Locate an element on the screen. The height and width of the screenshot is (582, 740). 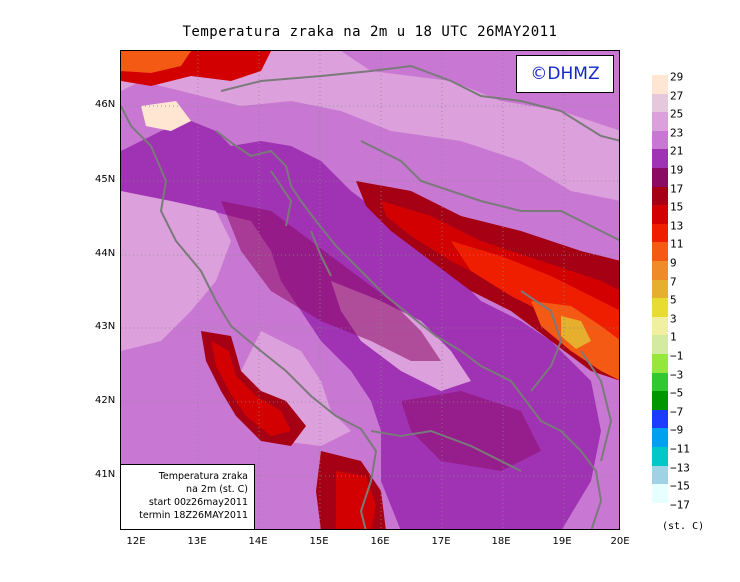
lat-label: 46N is located at coordinates (105, 104).